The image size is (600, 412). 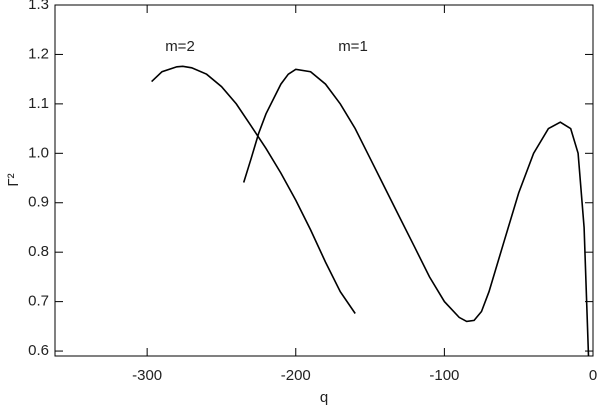 What do you see at coordinates (38, 350) in the screenshot?
I see `y-tick-label: 0.6` at bounding box center [38, 350].